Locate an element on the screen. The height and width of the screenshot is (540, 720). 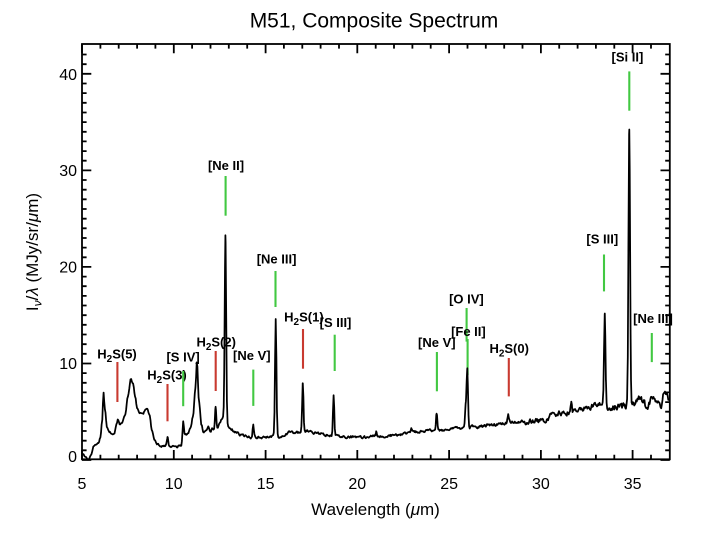
svg-text: H2S(3) is located at coordinates (167, 377).